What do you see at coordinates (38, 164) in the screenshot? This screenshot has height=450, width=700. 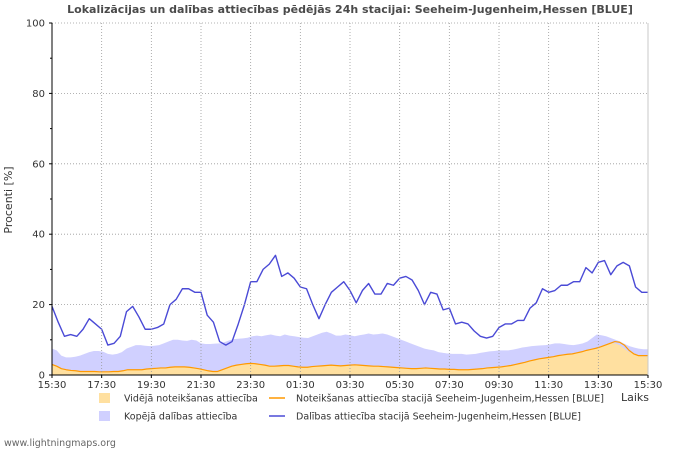 I see `y-tick-label-3: 60` at bounding box center [38, 164].